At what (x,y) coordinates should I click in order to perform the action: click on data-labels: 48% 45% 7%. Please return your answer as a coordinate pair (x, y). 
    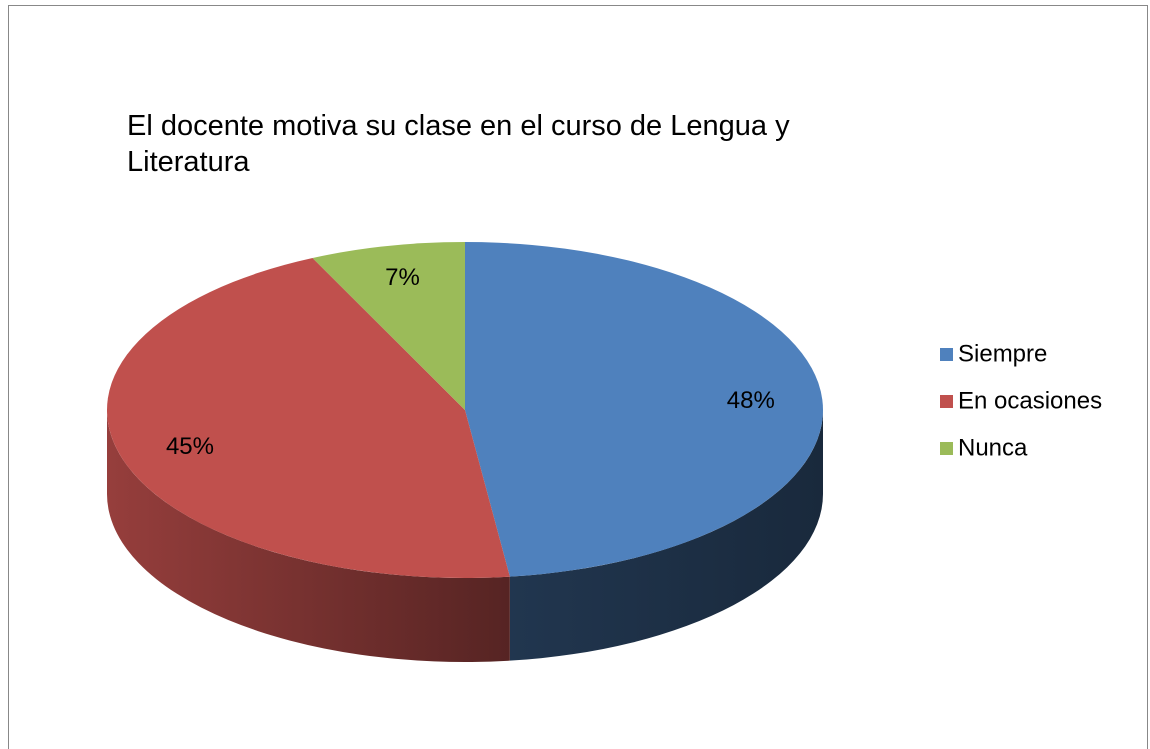
    Looking at the image, I should click on (470, 362).